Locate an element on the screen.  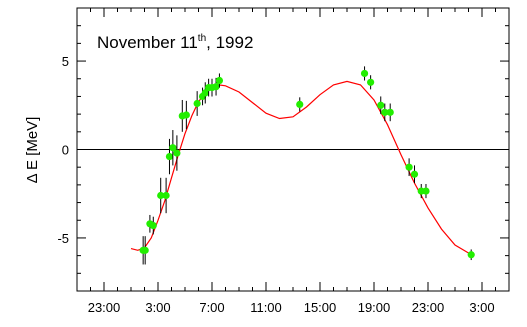
x-tick-label: 15:00 is located at coordinates (320, 307).